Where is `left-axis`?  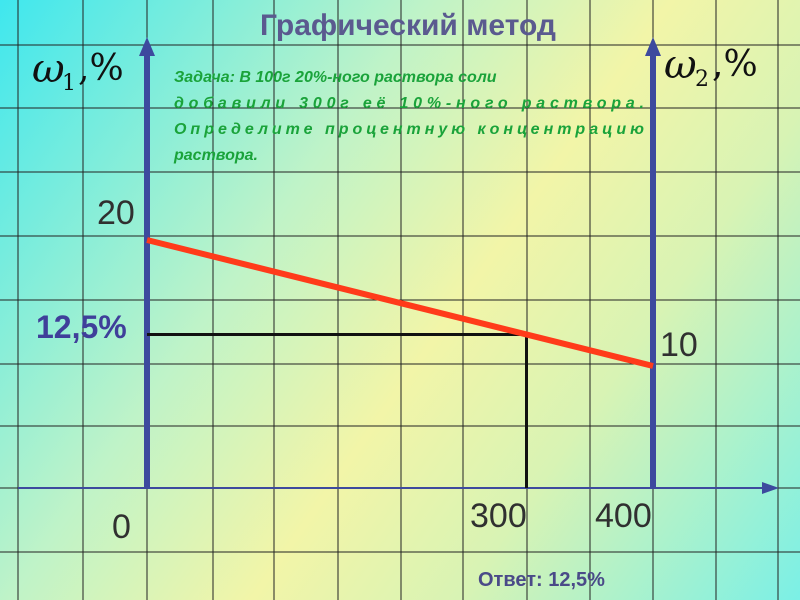
left-axis is located at coordinates (147, 262).